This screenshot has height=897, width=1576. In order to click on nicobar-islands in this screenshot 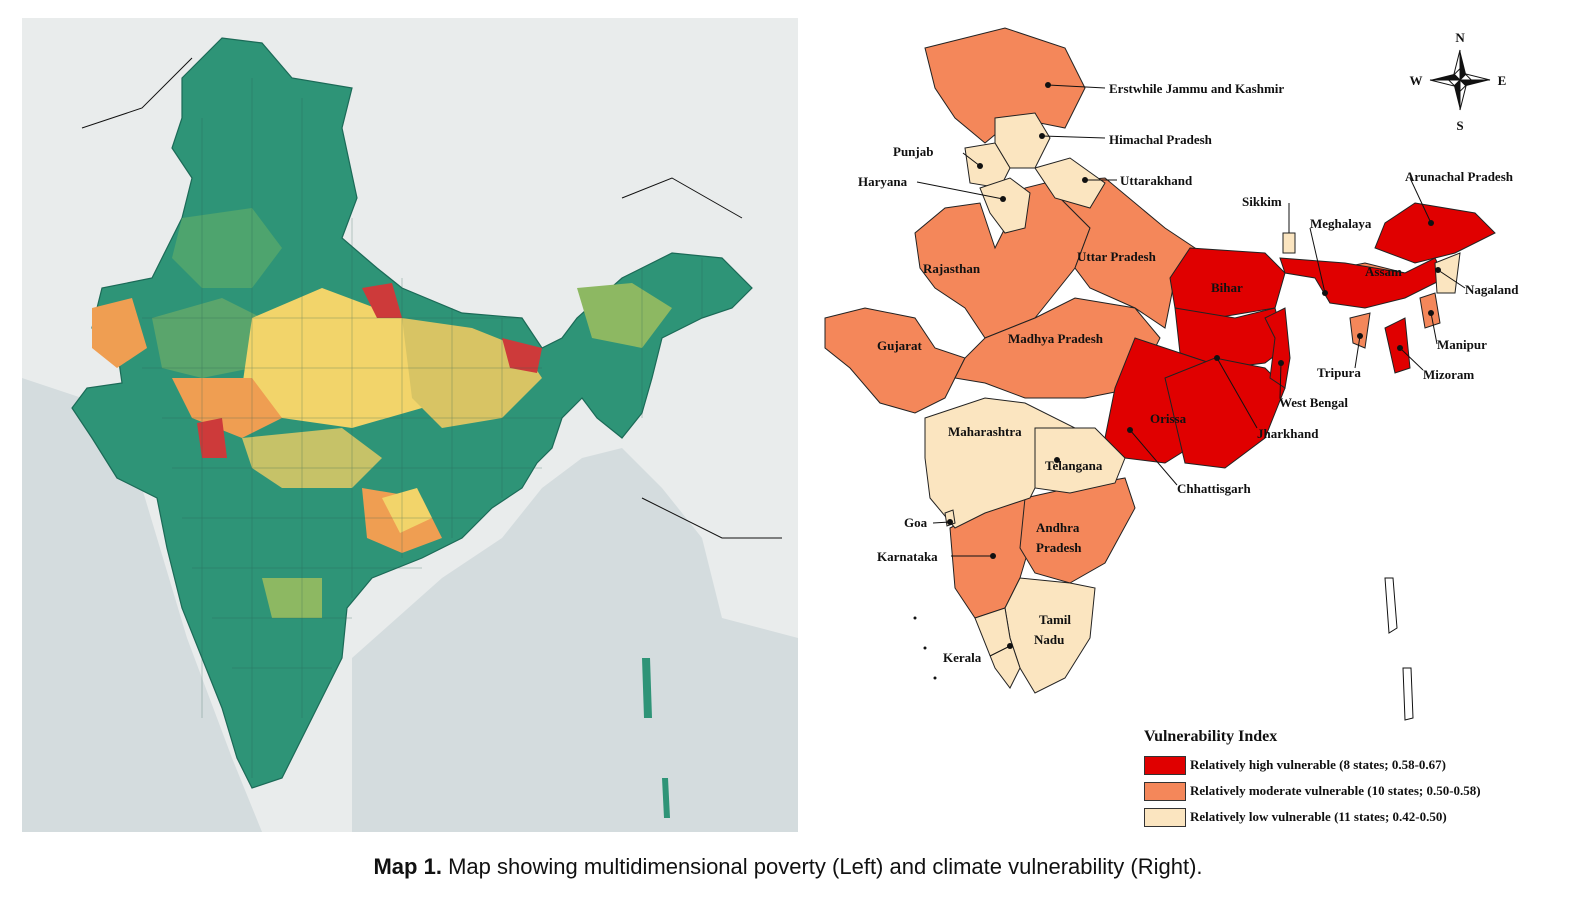, I will do `click(666, 798)`.